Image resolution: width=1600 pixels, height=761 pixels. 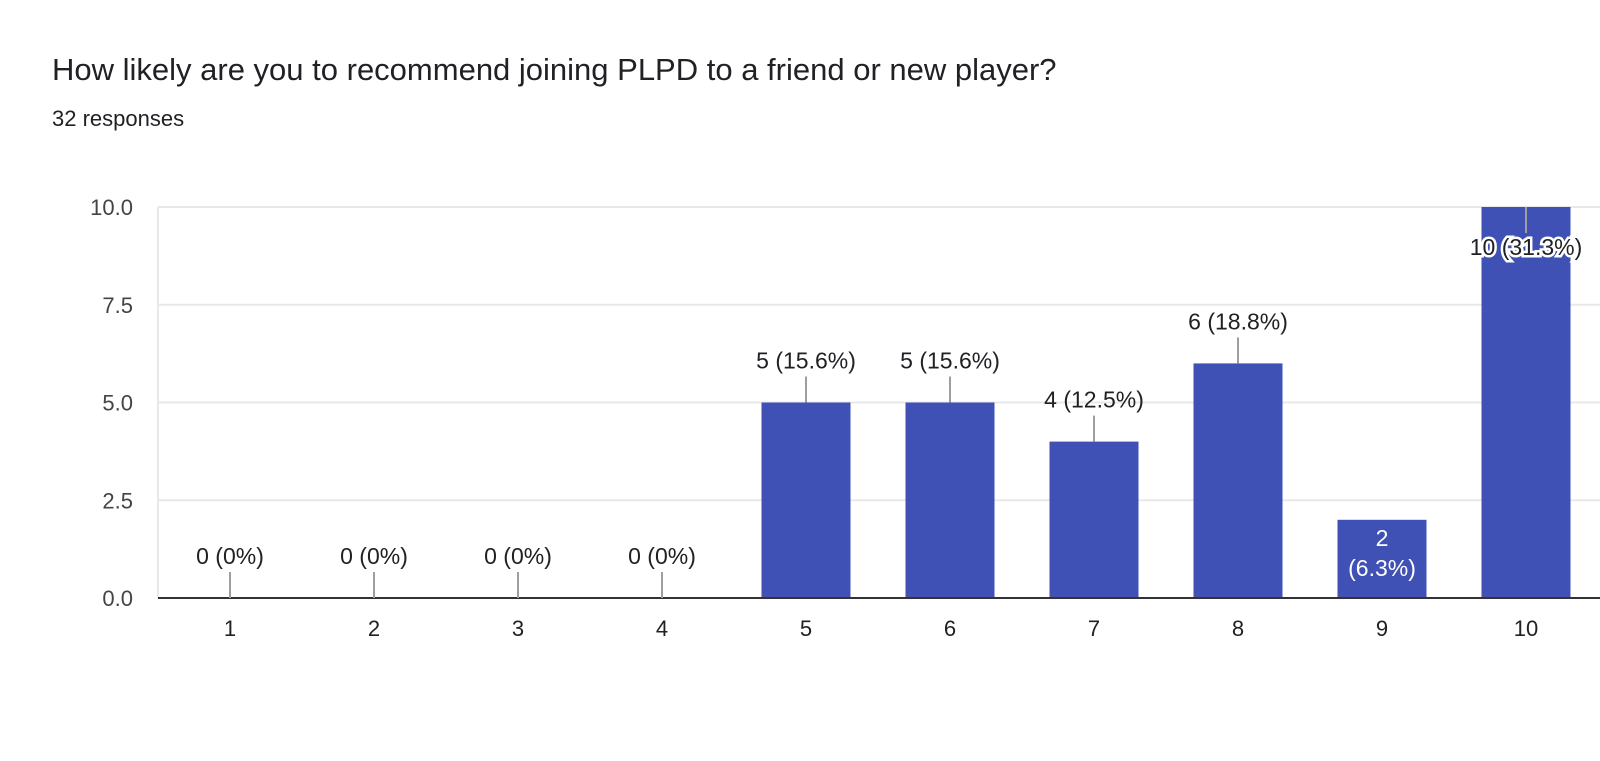 I want to click on x-tick-label: 5, so click(x=806, y=628).